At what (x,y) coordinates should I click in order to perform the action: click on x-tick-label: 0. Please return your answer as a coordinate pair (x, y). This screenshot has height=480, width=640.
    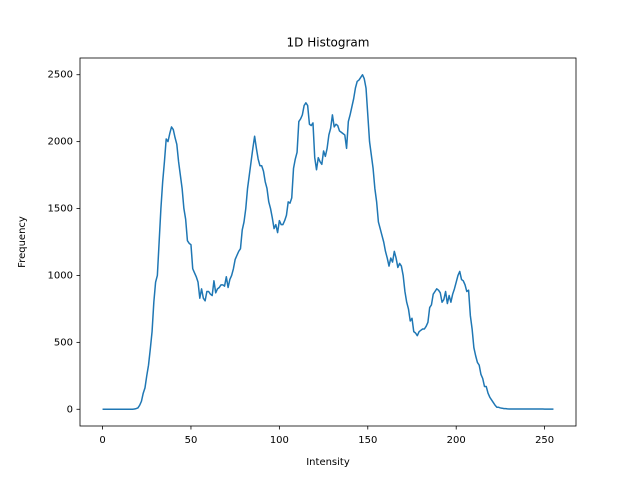
    Looking at the image, I should click on (102, 440).